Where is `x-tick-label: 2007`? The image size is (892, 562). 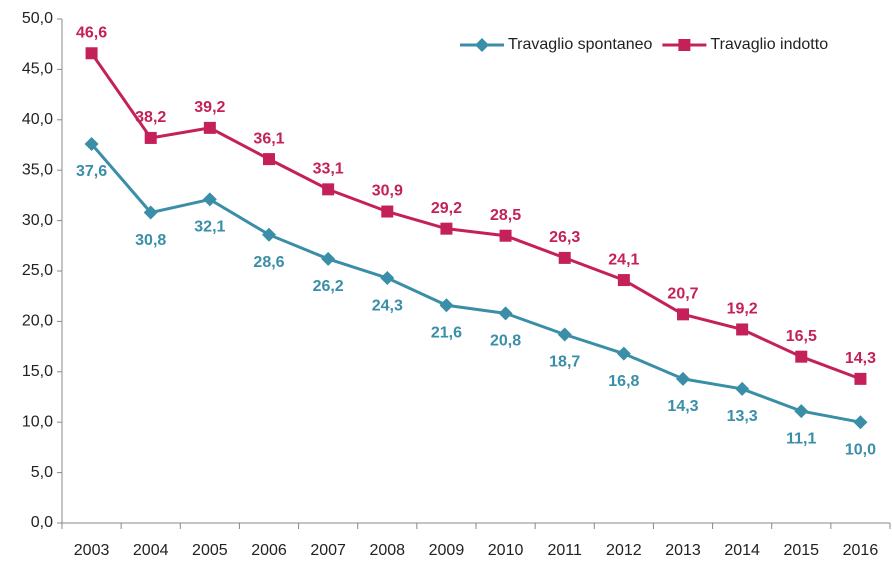
x-tick-label: 2007 is located at coordinates (328, 550).